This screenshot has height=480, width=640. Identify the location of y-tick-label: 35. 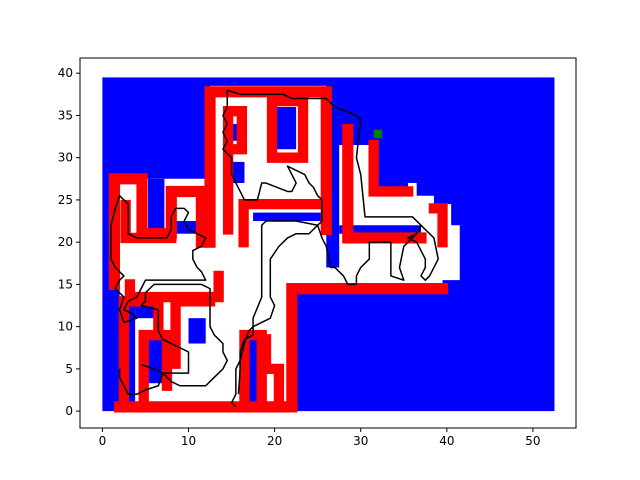
(65, 115).